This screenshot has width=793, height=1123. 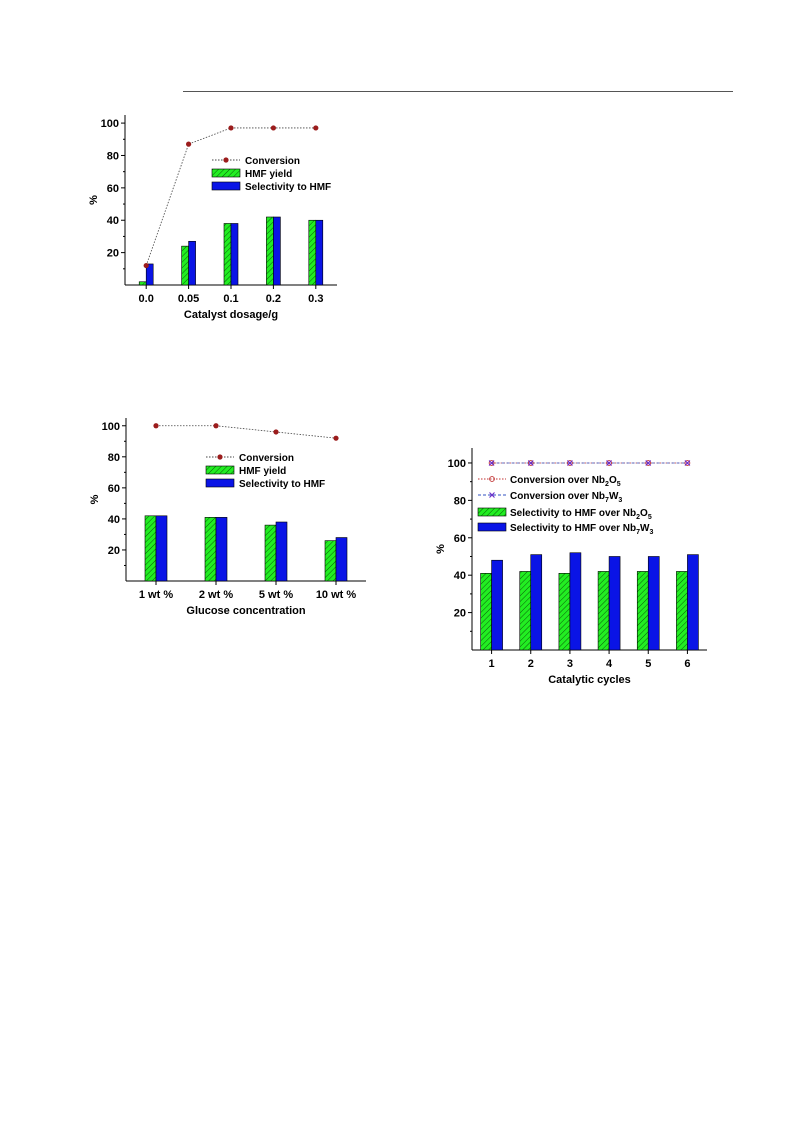 What do you see at coordinates (565, 481) in the screenshot?
I see `c3-legend-label: Conversion over Nb2O5` at bounding box center [565, 481].